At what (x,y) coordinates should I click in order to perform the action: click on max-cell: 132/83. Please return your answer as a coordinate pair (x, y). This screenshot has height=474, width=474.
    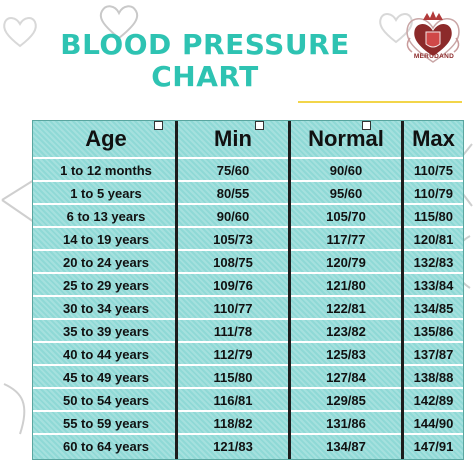
    Looking at the image, I should click on (433, 262).